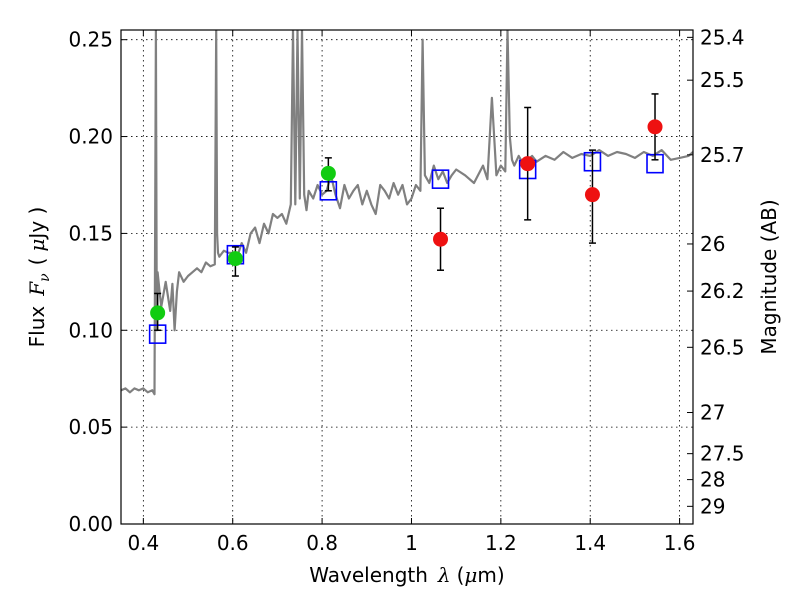 This screenshot has height=600, width=800. I want to click on y-tick-label: 0.20, so click(90, 137).